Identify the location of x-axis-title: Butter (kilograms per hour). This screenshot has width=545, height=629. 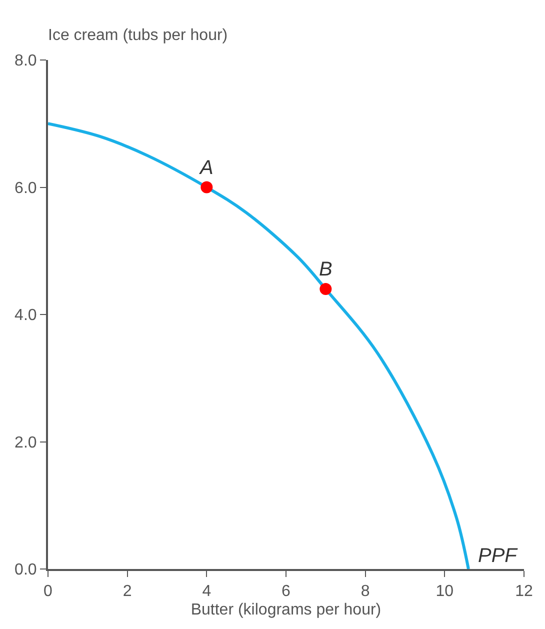
(286, 609).